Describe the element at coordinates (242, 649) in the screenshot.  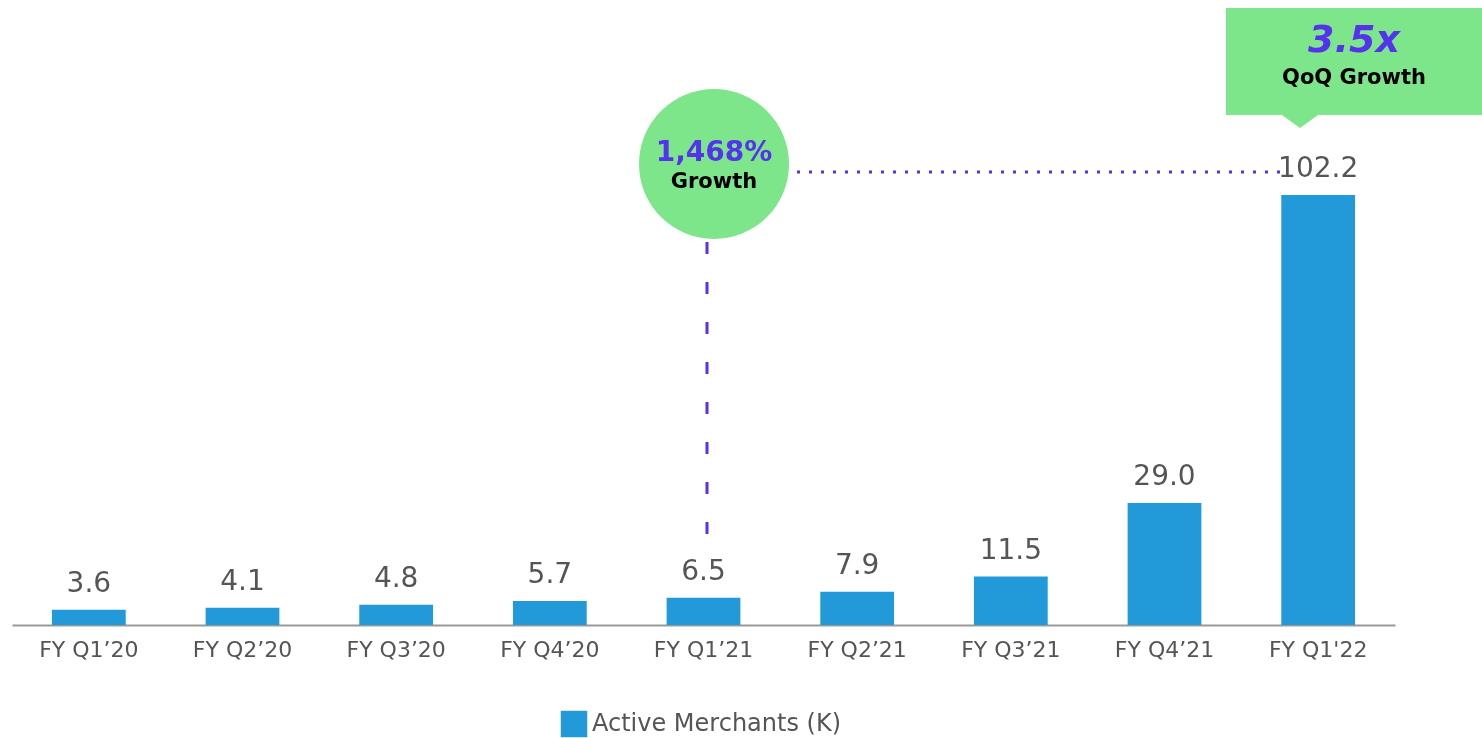
I see `x-tick-label: FY Q2’20` at that location.